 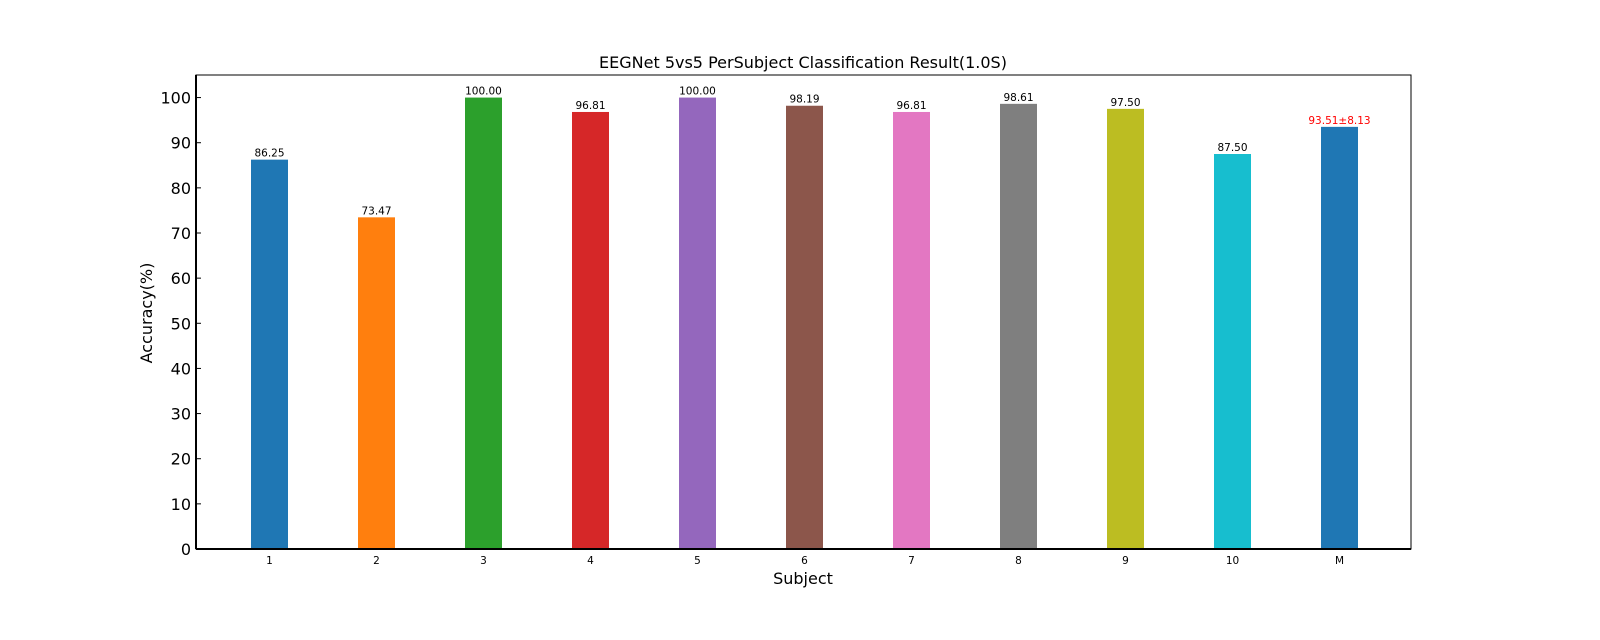 I want to click on data-label-10: 87.50, so click(x=1232, y=148).